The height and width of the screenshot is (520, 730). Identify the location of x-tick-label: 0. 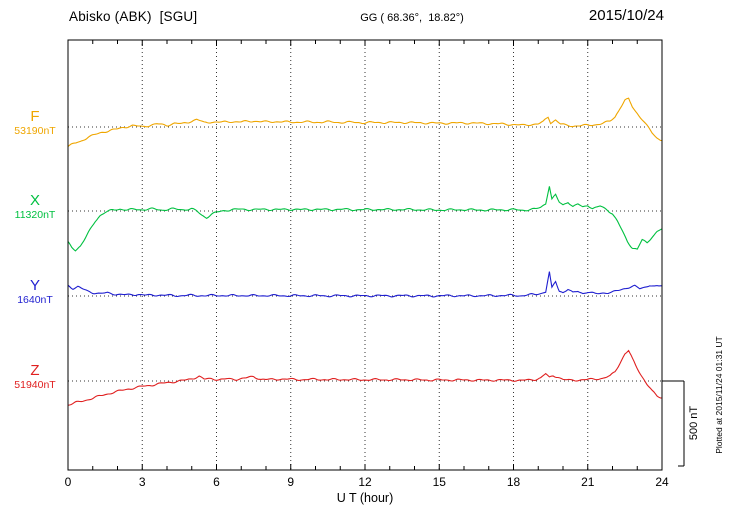
(68, 482).